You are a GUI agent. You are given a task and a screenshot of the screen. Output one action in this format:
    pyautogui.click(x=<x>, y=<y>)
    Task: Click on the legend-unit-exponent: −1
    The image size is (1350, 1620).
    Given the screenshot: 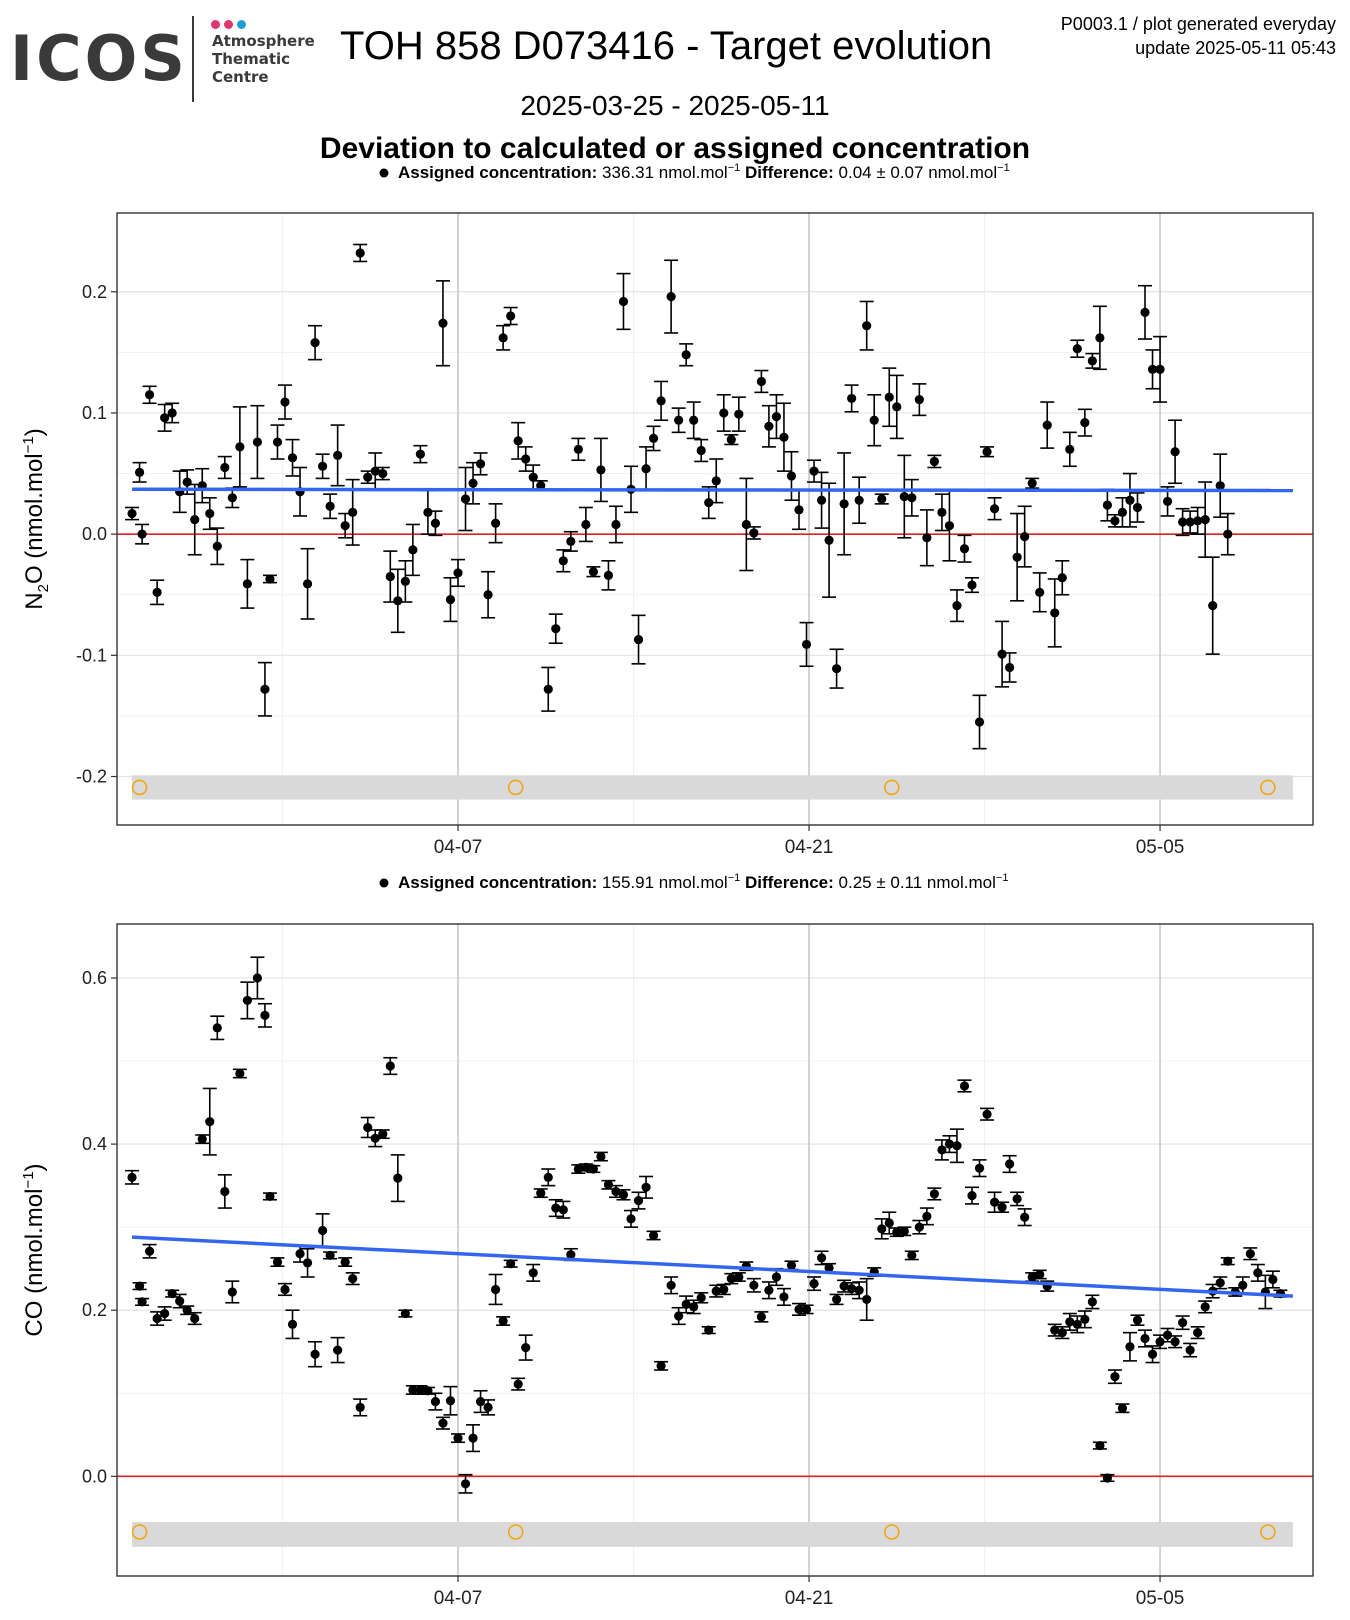 What is the action you would take?
    pyautogui.click(x=1002, y=878)
    